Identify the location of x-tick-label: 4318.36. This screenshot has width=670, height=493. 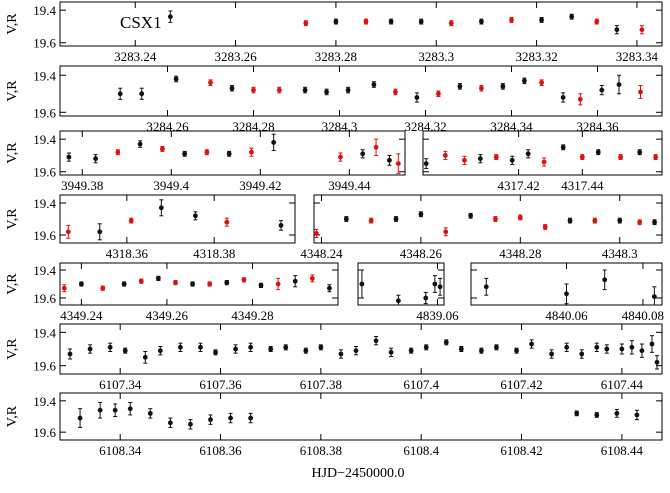
(127, 253).